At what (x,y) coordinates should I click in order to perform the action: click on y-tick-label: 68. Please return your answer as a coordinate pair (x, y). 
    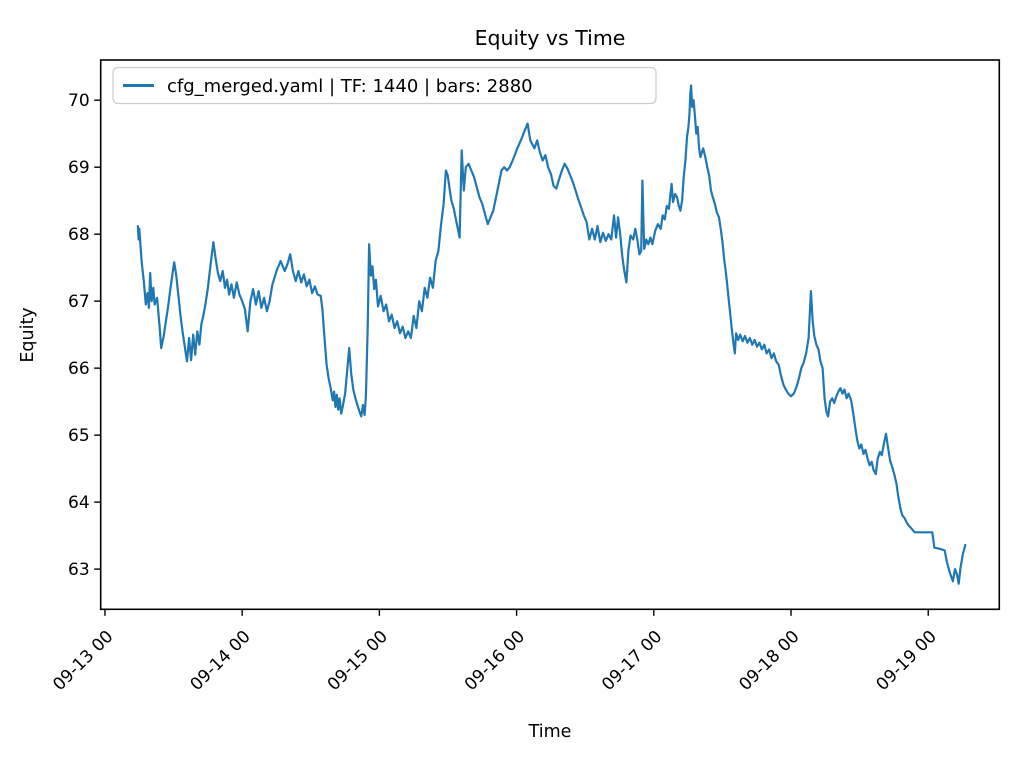
    Looking at the image, I should click on (79, 235).